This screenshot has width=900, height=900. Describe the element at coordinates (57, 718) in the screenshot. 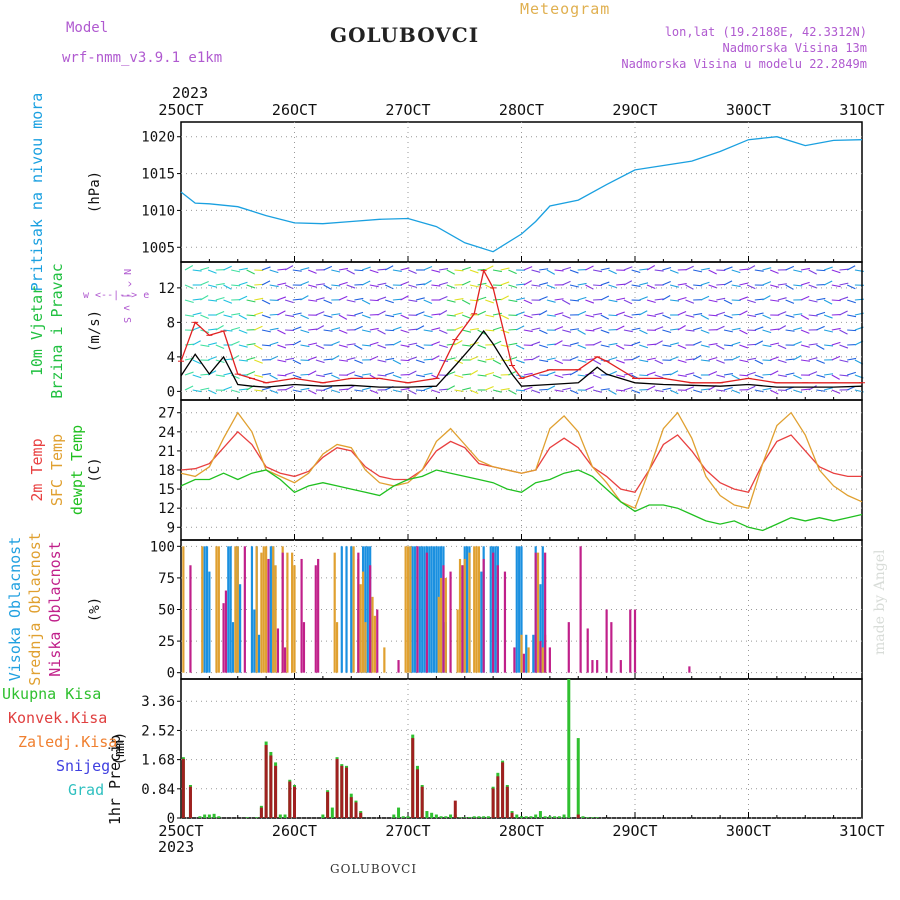

I see `precip-legend-item: Konvek.Kisa` at that location.